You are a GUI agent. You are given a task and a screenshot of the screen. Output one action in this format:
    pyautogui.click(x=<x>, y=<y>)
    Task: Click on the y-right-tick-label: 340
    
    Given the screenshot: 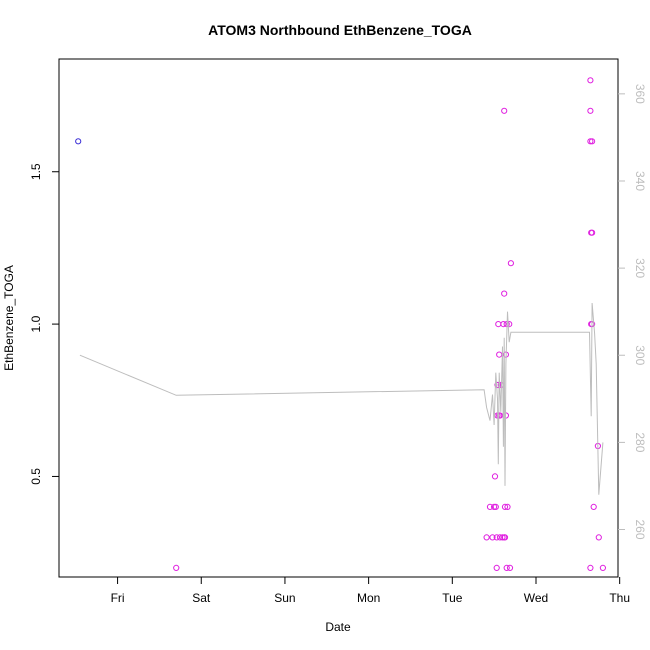 What is the action you would take?
    pyautogui.click(x=640, y=181)
    